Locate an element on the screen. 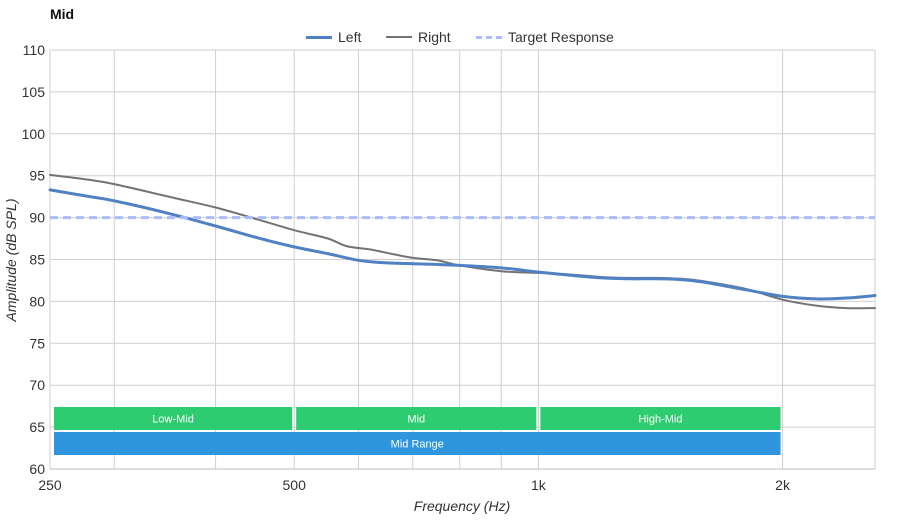  legend-item-target: Target Response is located at coordinates (545, 37).